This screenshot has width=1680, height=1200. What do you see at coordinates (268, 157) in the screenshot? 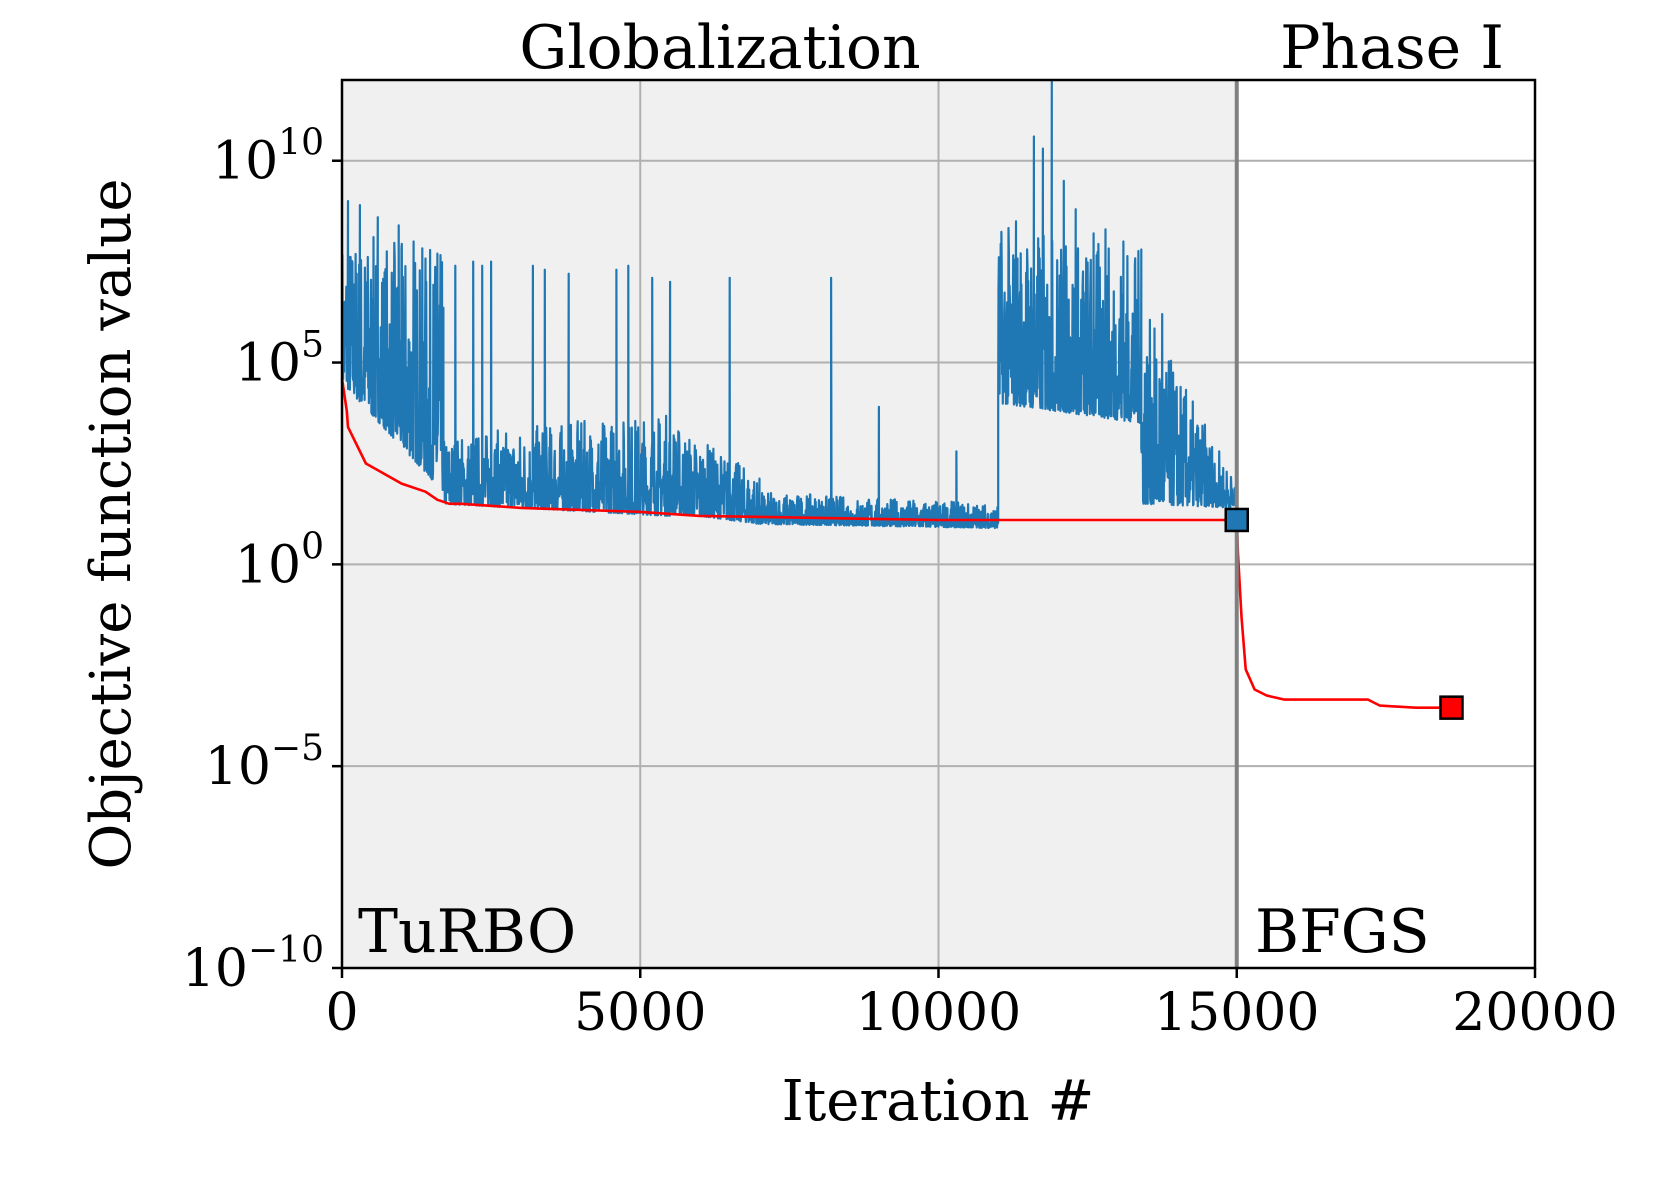
I see `y-tick-label: 10¹⁰` at bounding box center [268, 157].